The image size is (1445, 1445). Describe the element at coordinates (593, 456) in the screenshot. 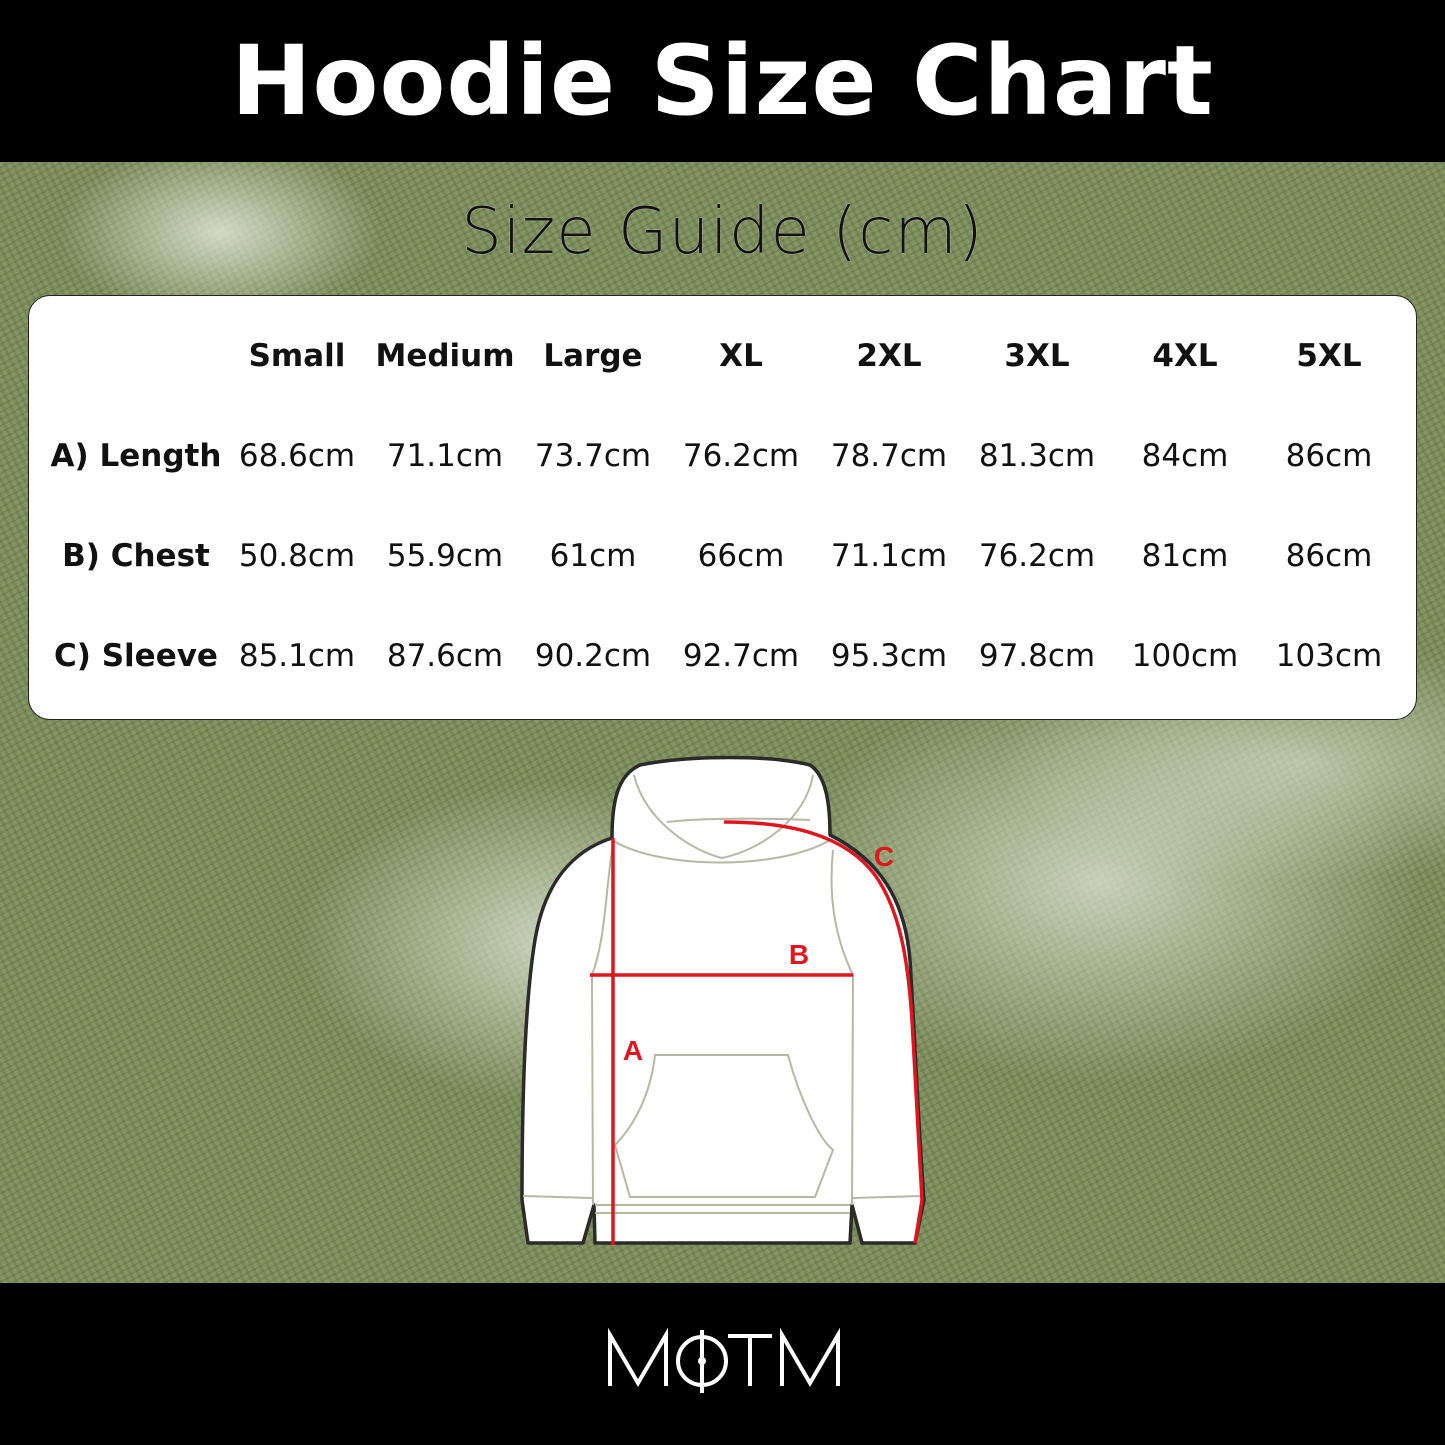

I see `table-cell: 73.7cm` at that location.